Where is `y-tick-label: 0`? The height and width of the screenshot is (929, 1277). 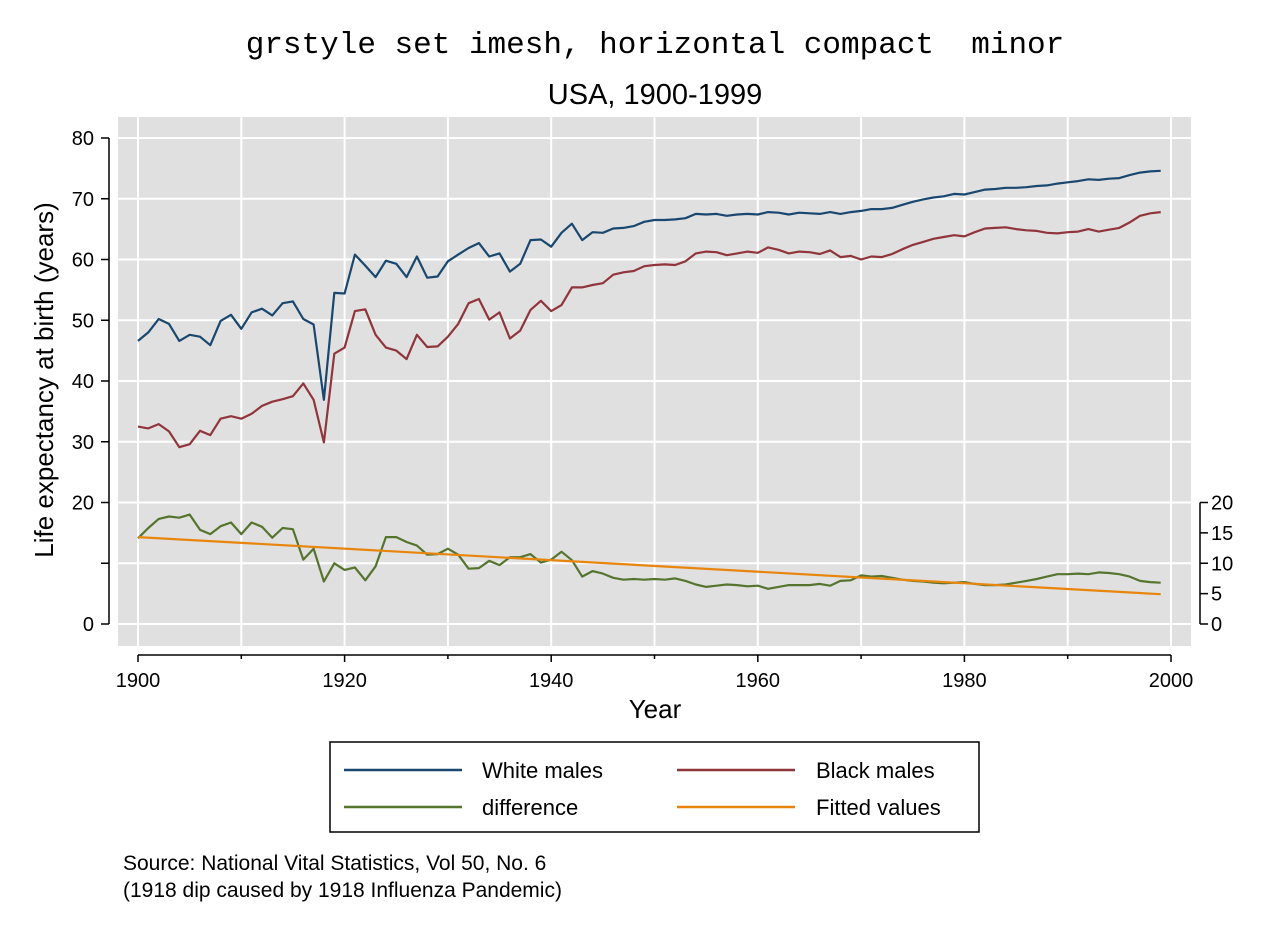 y-tick-label: 0 is located at coordinates (88, 625).